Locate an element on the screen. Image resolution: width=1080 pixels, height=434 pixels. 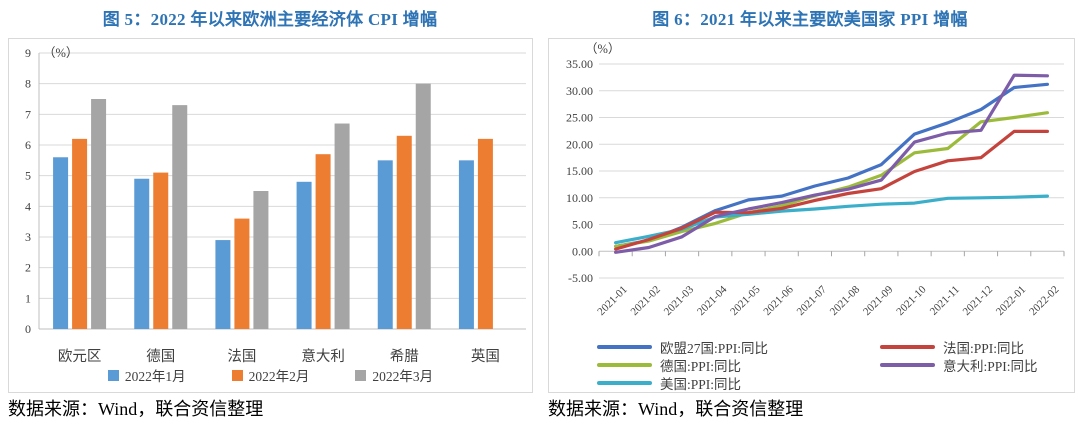
x-axis-category-label: 意大利 is located at coordinates (323, 356).